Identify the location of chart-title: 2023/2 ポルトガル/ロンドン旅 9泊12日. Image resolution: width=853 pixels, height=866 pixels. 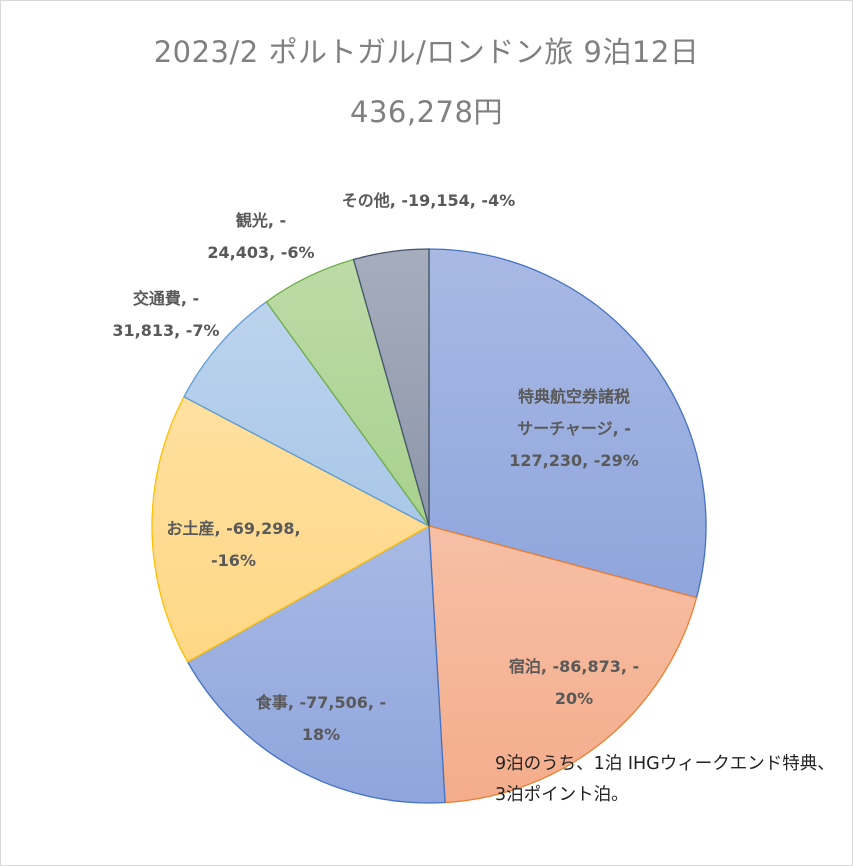
(426, 52).